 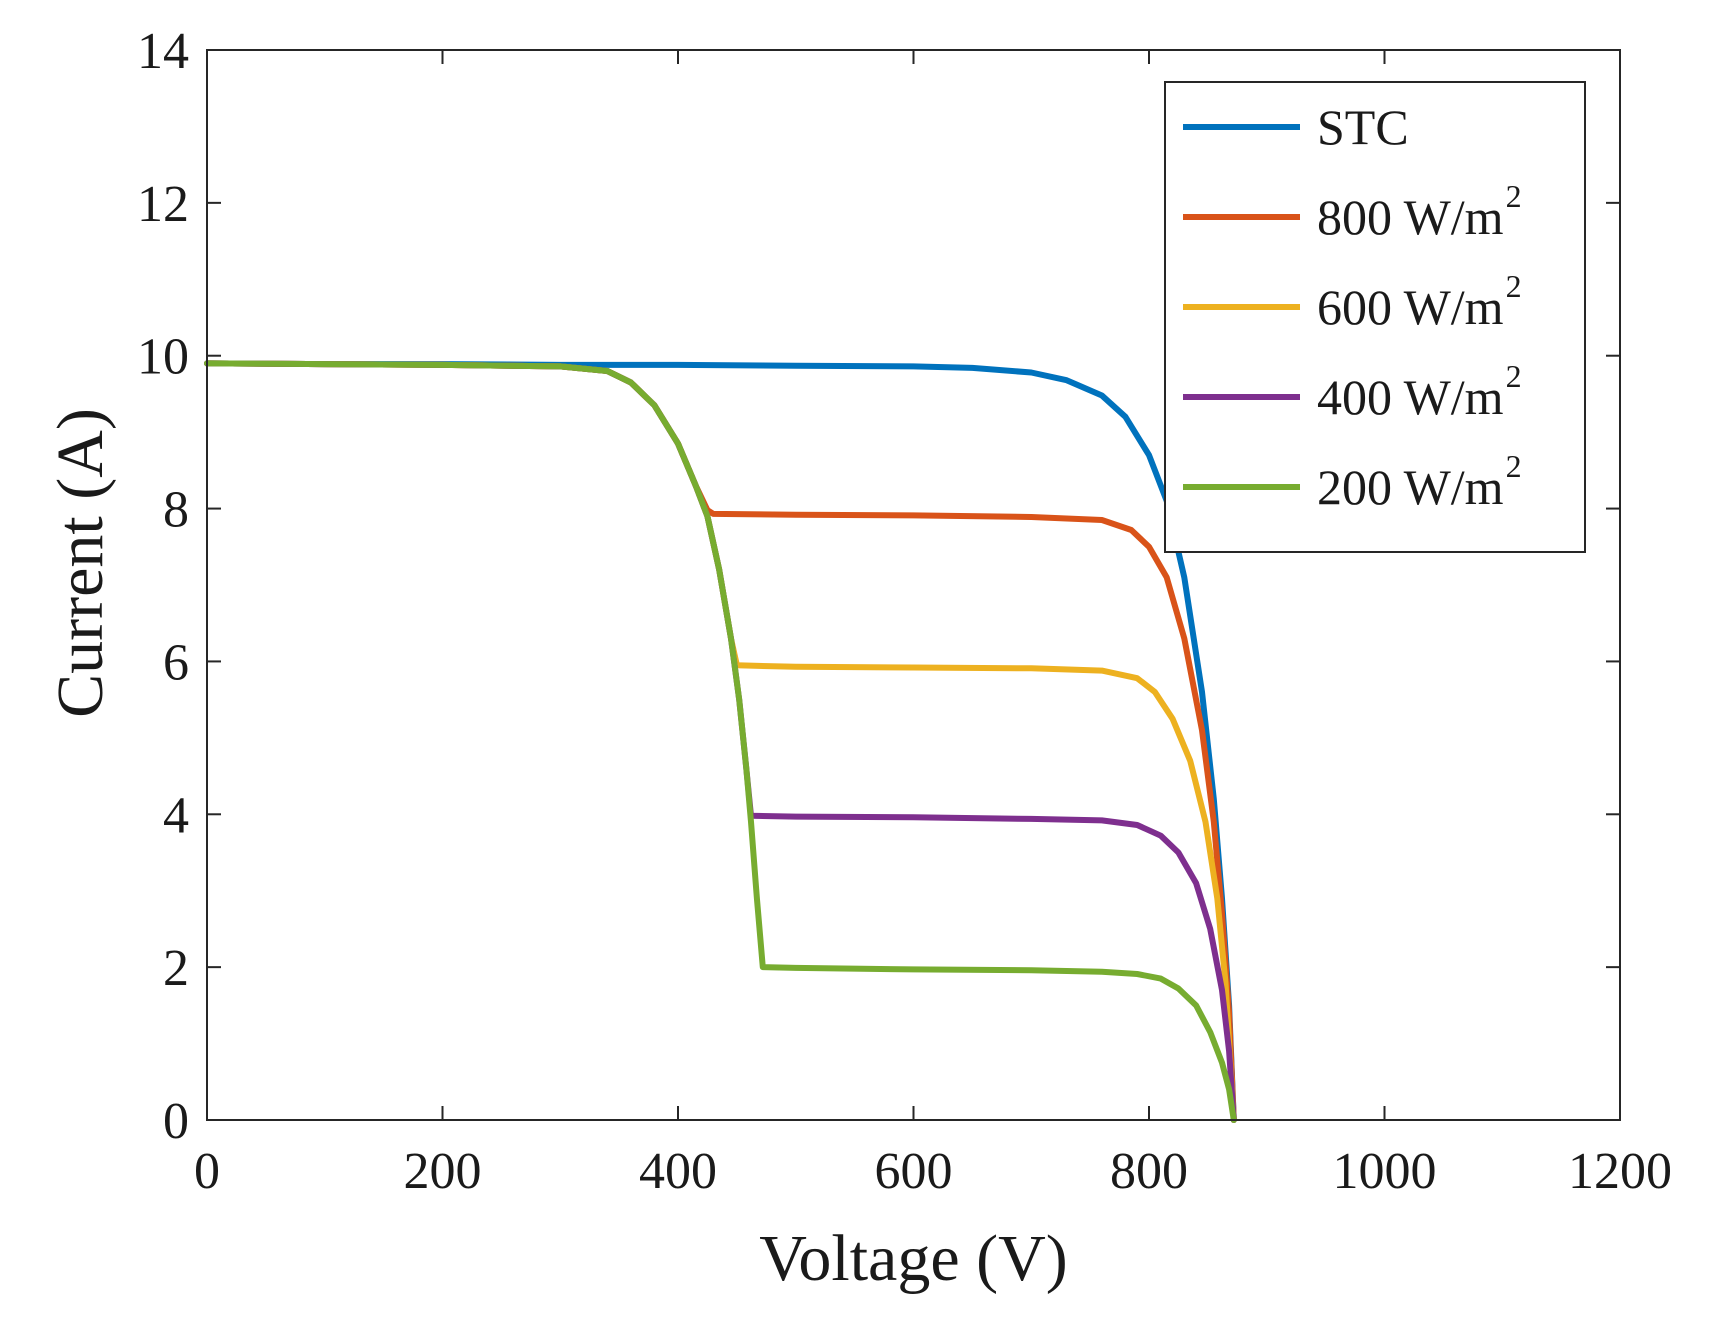 I want to click on legend-superscript-4: 2, so click(x=1514, y=466).